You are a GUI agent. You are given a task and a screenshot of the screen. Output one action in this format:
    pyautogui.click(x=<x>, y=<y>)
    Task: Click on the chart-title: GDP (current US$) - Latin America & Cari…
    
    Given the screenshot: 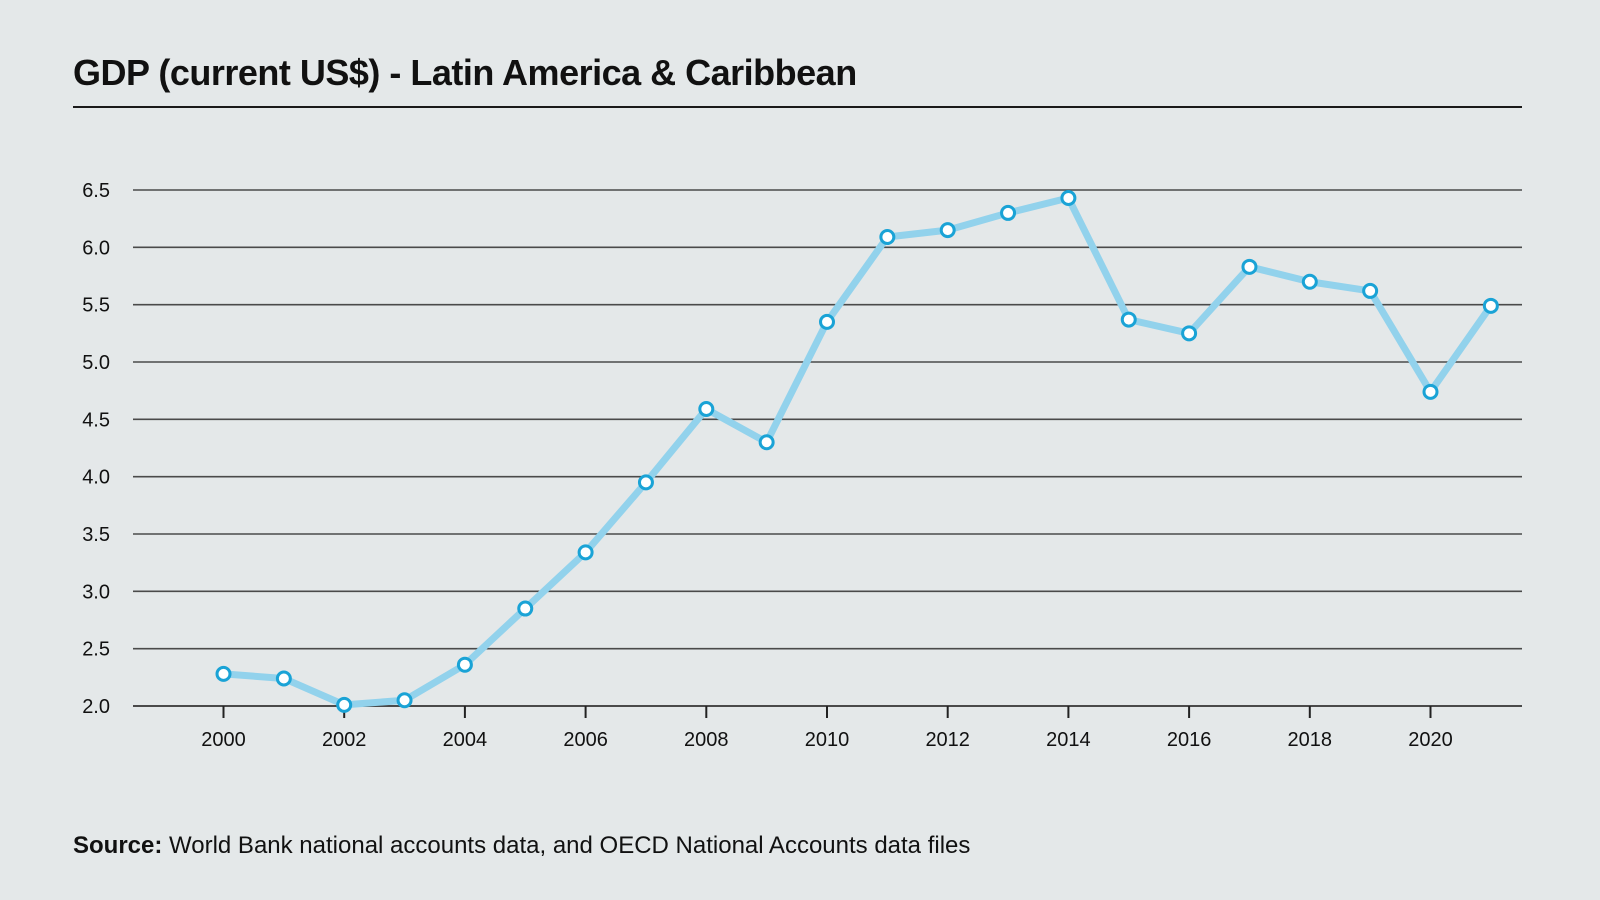 What is the action you would take?
    pyautogui.click(x=465, y=72)
    